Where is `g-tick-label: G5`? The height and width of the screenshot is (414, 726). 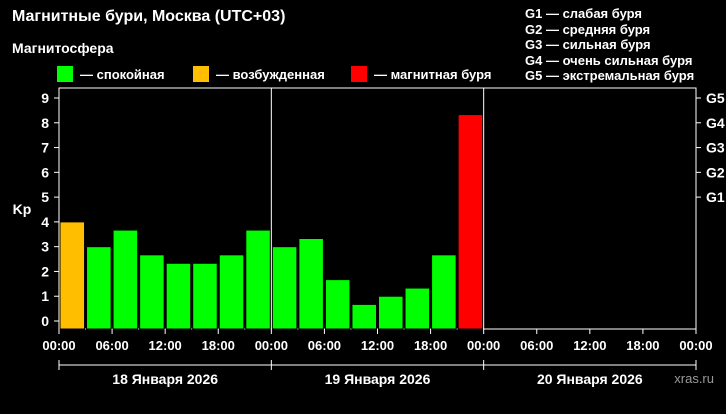 g-tick-label: G5 is located at coordinates (715, 98).